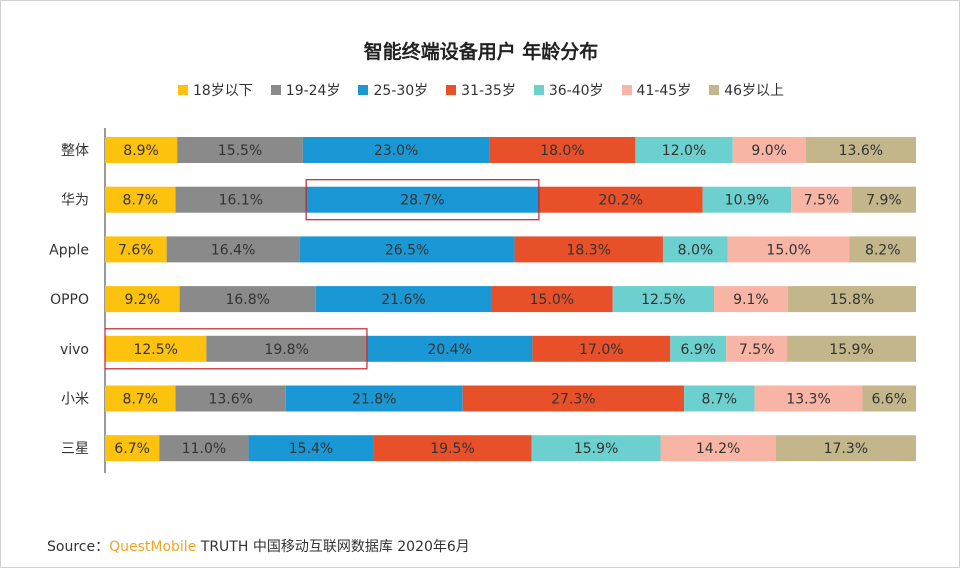 This screenshot has width=960, height=568. I want to click on data-label: 6.6%, so click(889, 400).